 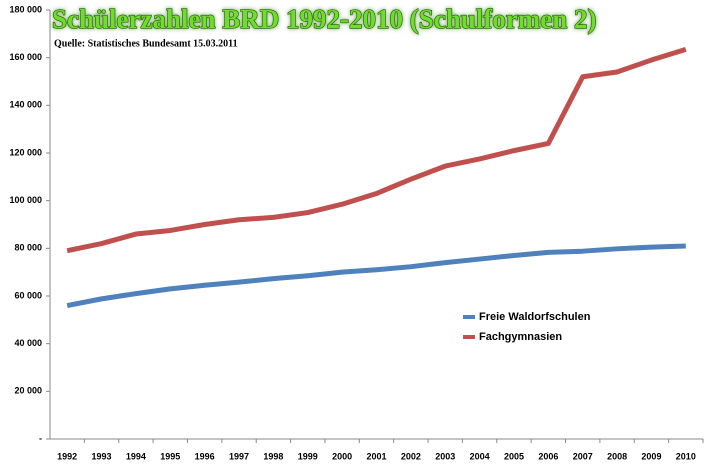 I want to click on y-tick-label: -, so click(x=40, y=438).